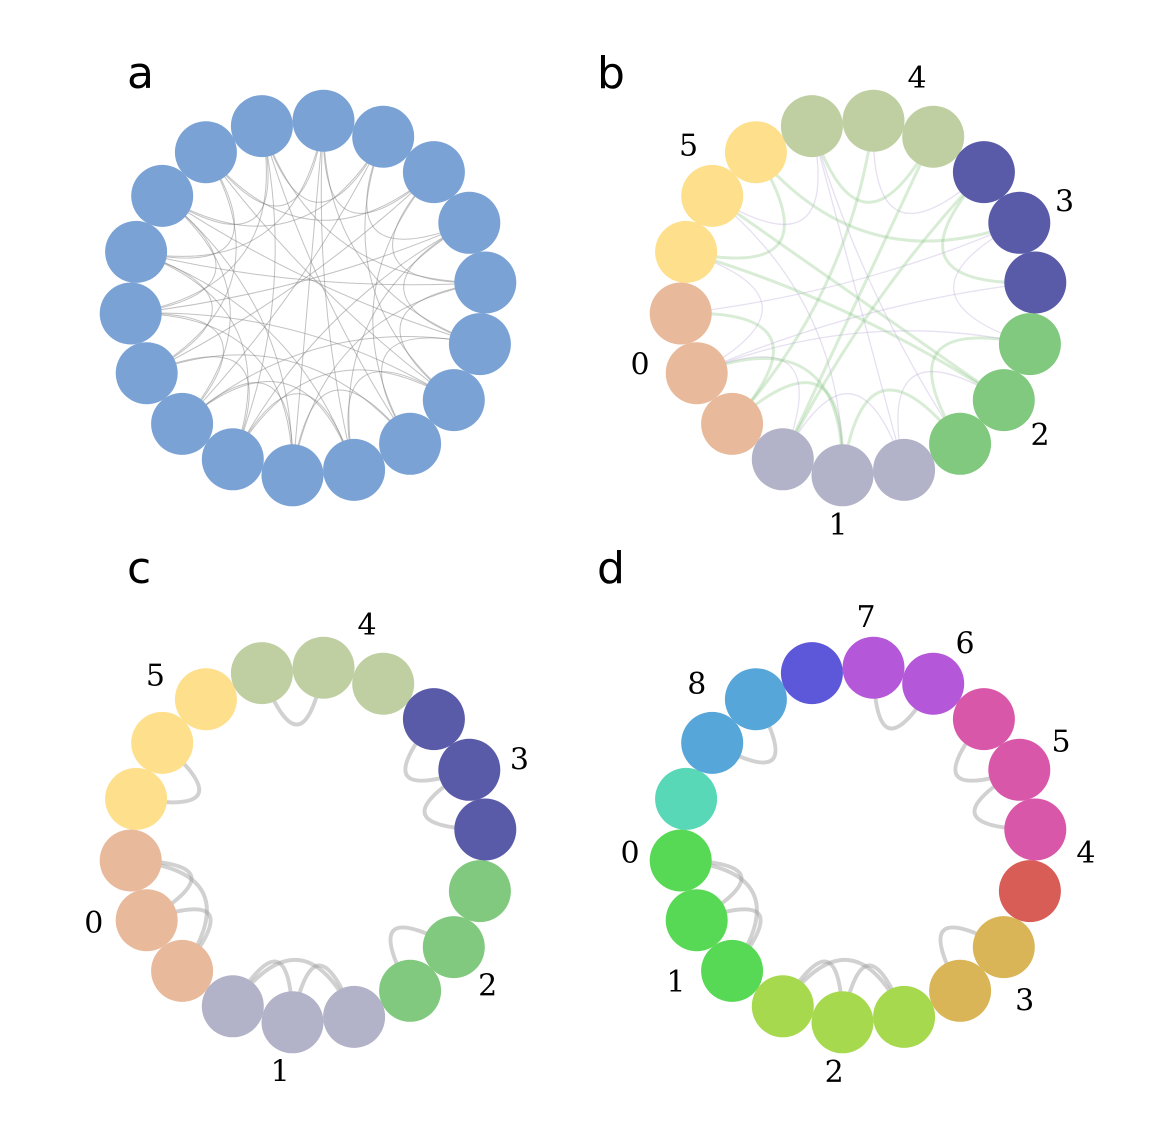  I want to click on group-label: 6, so click(964, 644).